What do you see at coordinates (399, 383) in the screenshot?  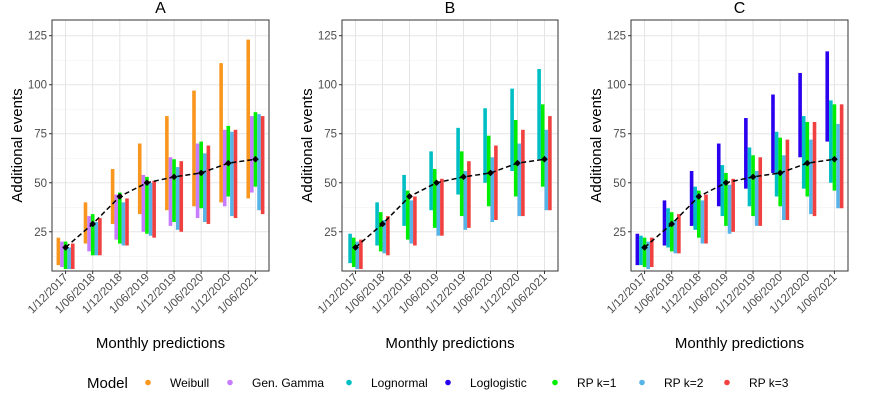 I see `legend-label-2: Lognormal` at bounding box center [399, 383].